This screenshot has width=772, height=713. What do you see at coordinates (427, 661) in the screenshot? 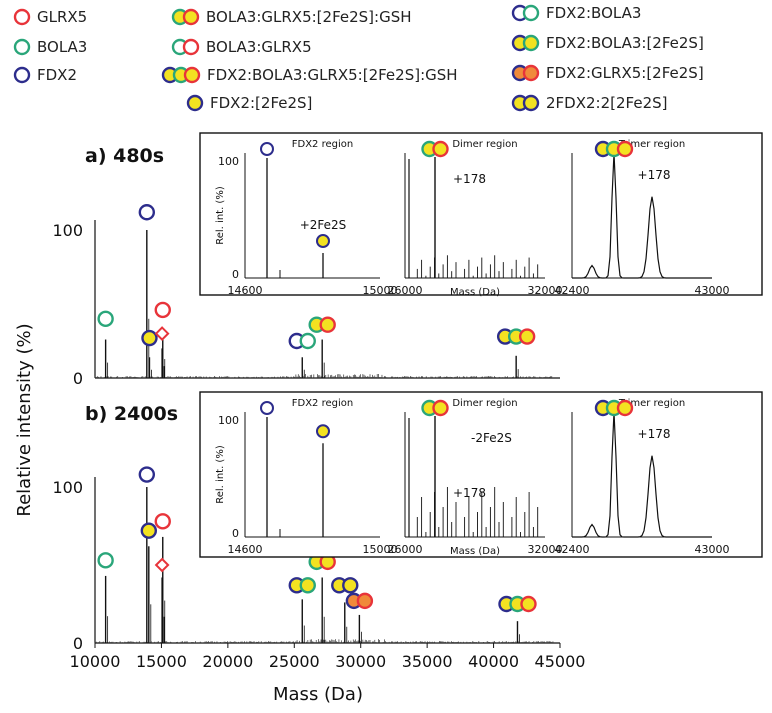
I see `x-tick-label: 35000` at bounding box center [427, 661].